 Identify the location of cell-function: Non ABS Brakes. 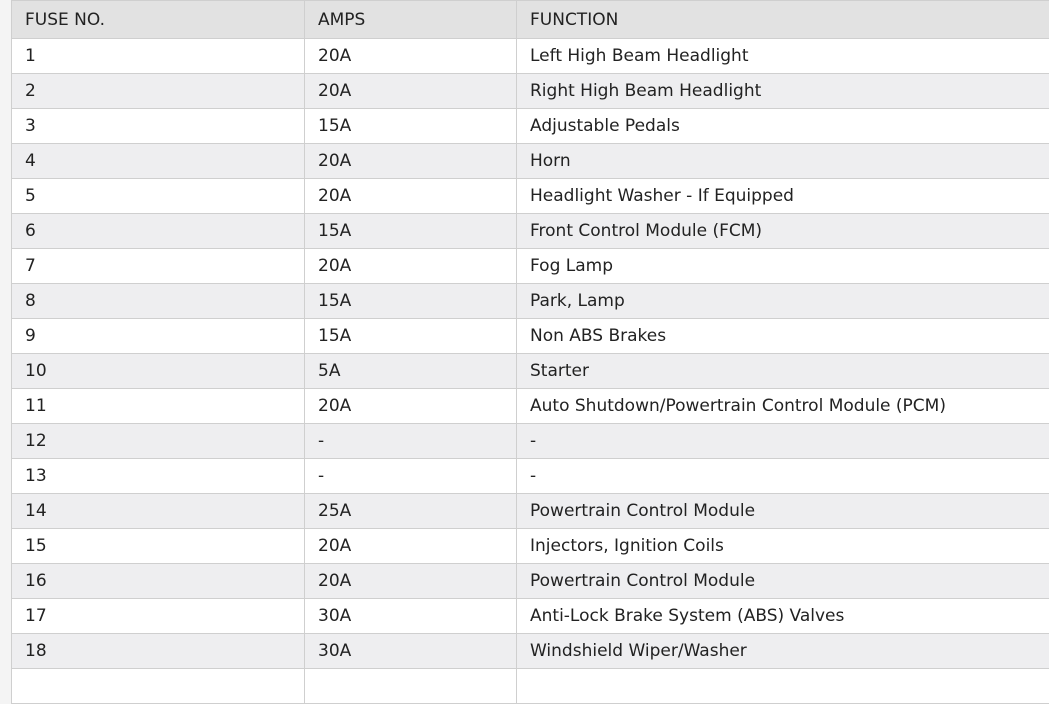
(783, 336).